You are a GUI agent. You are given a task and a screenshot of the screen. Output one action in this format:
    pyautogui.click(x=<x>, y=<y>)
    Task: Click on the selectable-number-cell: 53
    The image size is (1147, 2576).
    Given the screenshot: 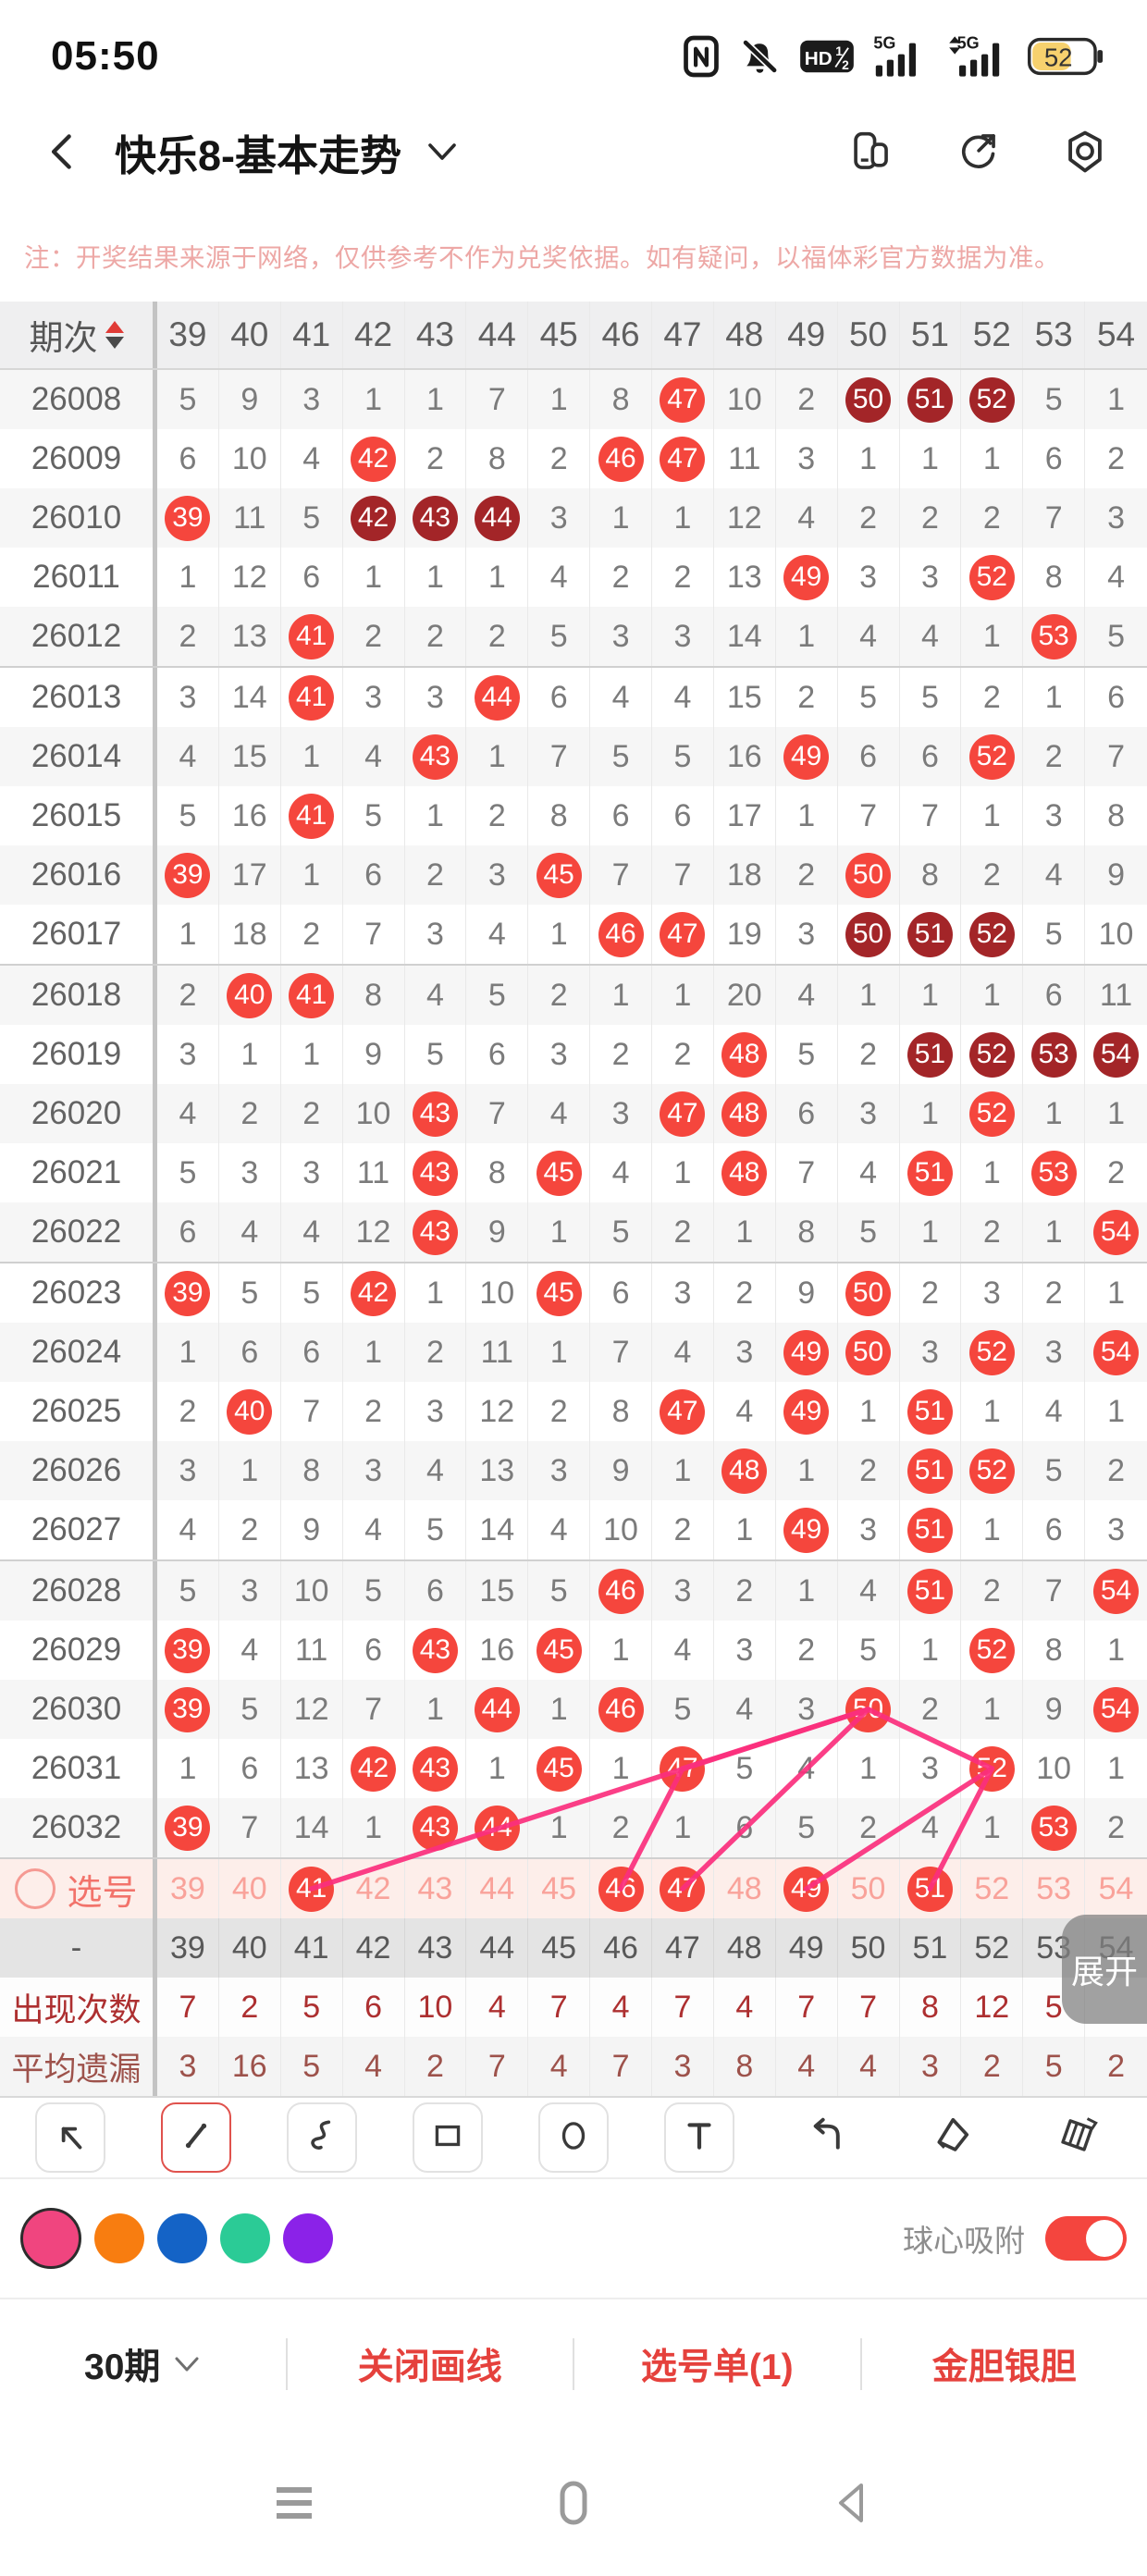 What is the action you would take?
    pyautogui.click(x=1054, y=1888)
    